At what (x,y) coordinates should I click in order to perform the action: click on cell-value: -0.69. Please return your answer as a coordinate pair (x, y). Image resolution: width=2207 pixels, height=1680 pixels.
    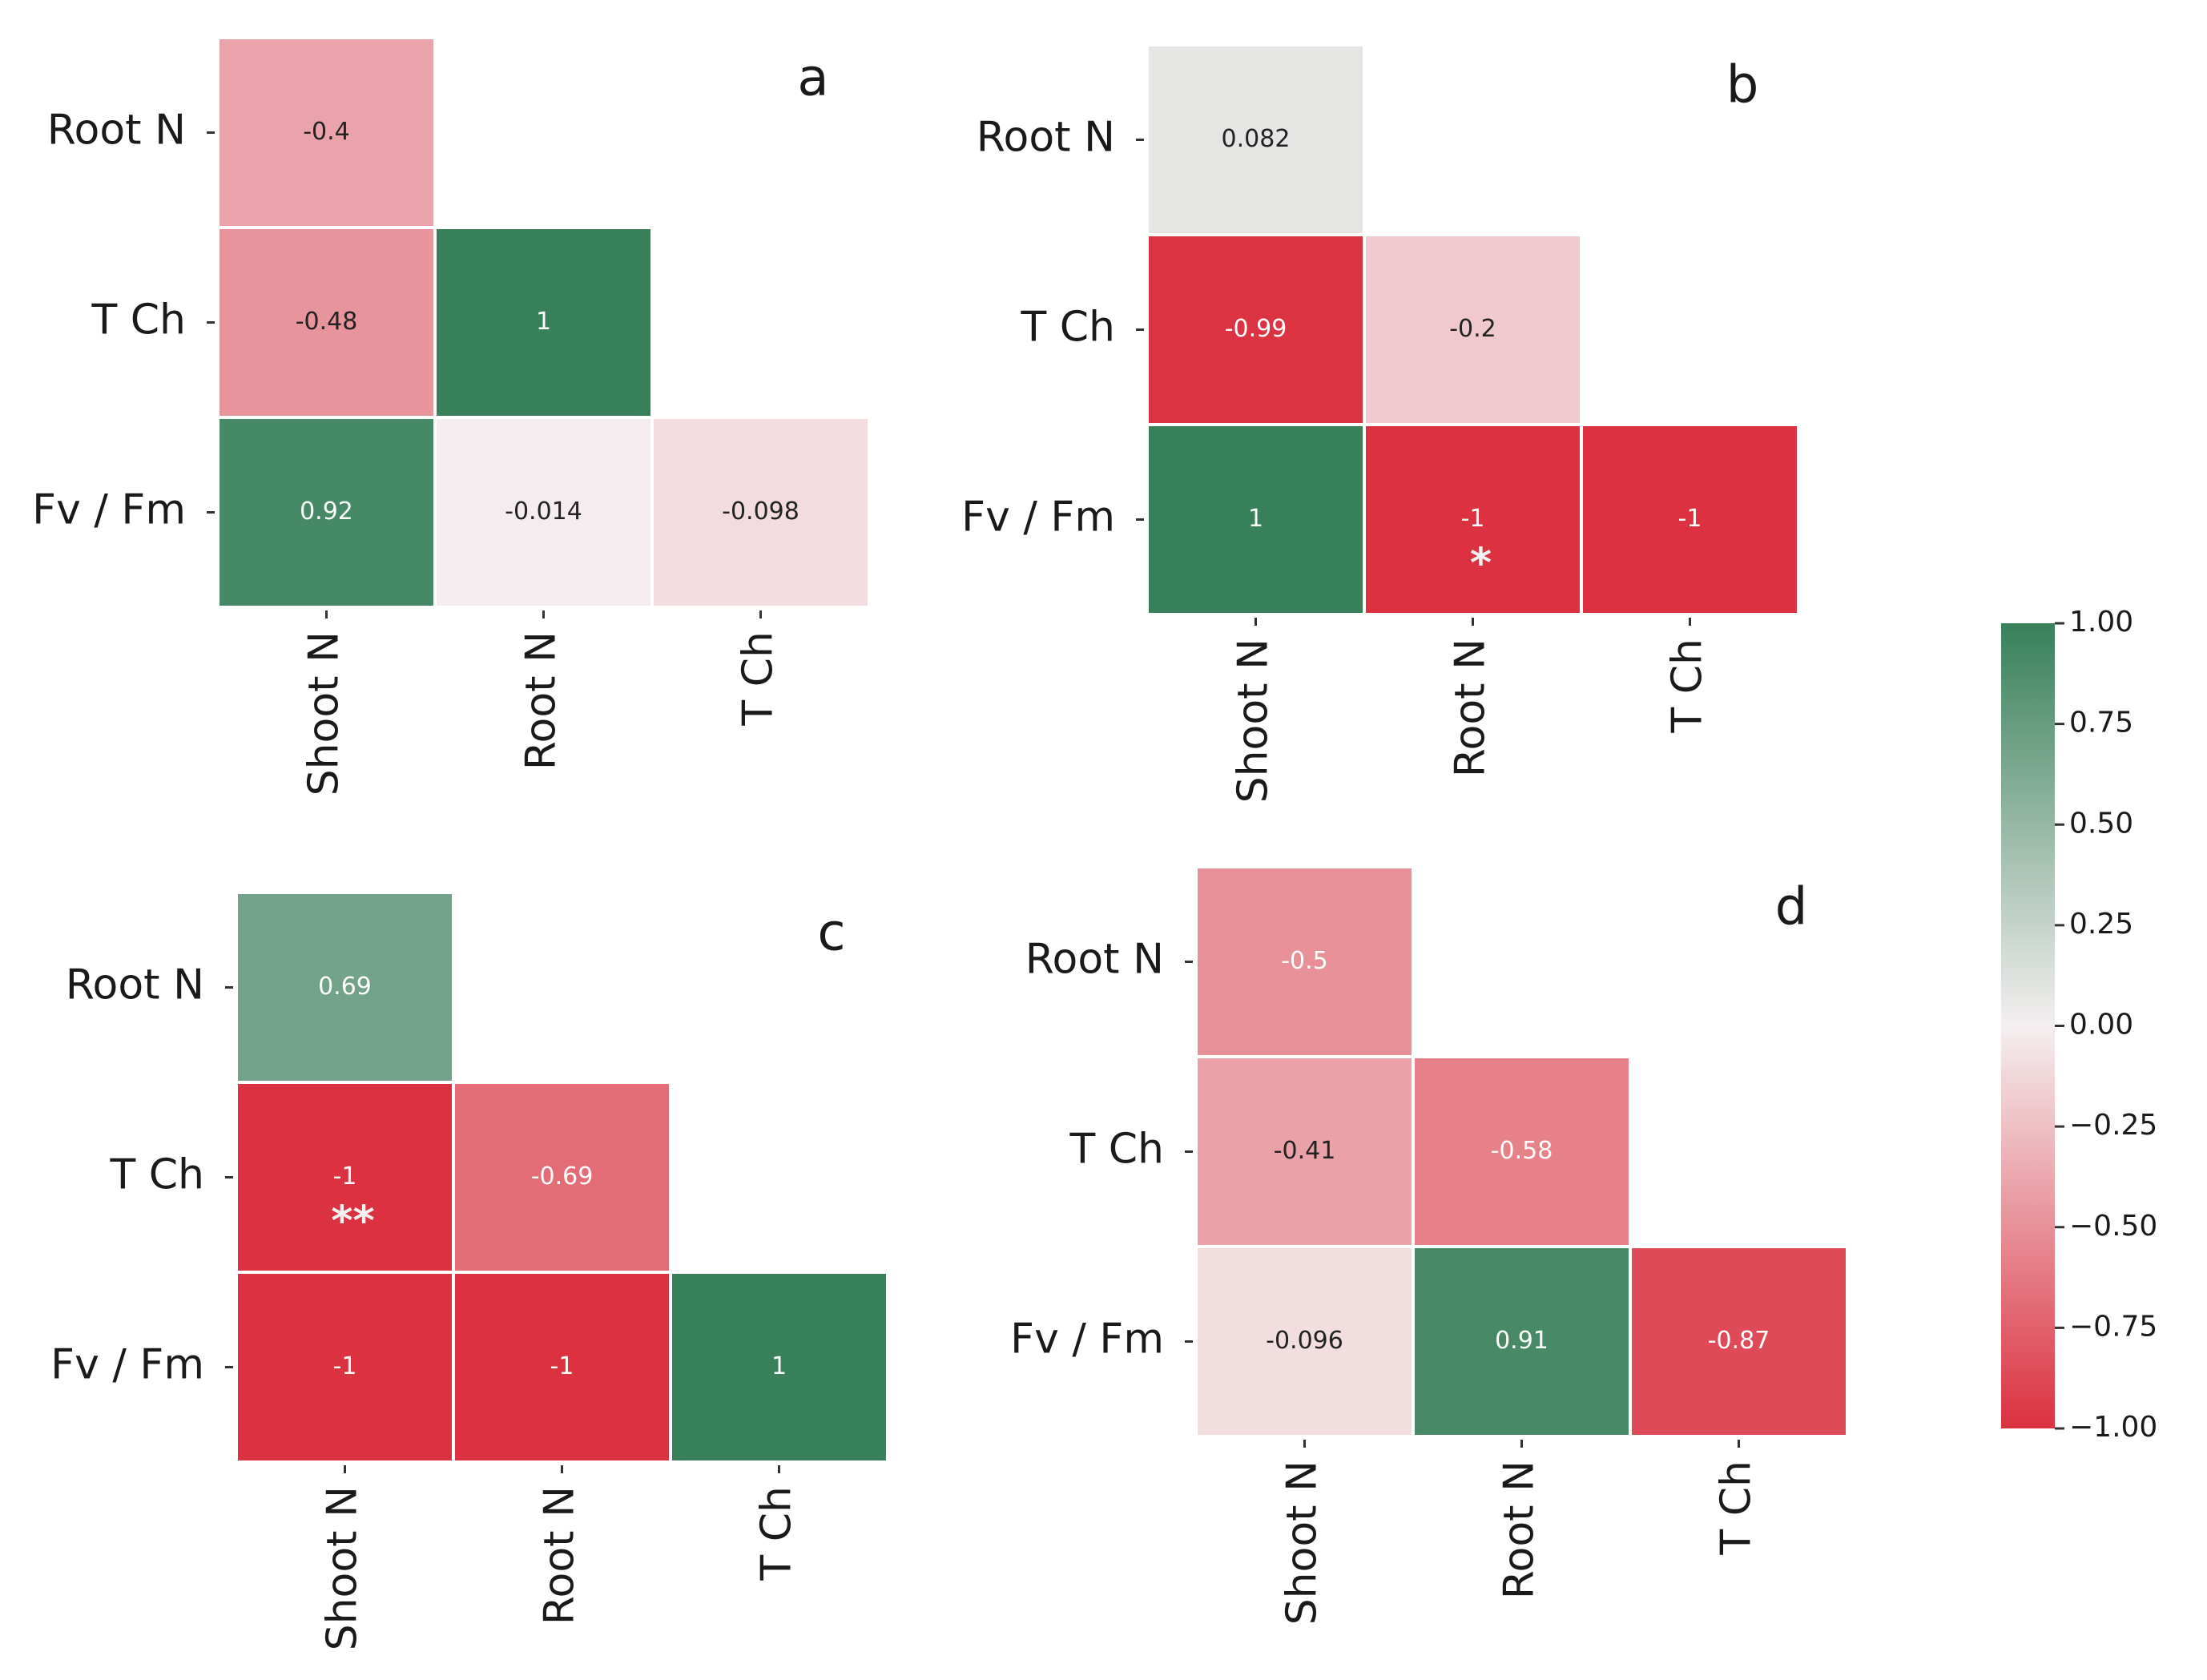
    Looking at the image, I should click on (563, 1177).